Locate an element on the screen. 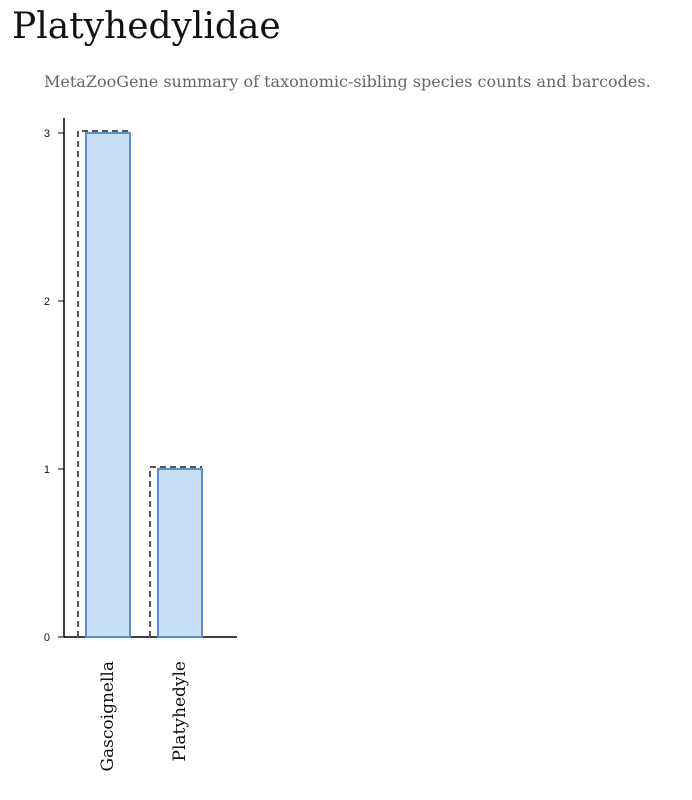  x-category-label: Platyhedyle is located at coordinates (180, 711).